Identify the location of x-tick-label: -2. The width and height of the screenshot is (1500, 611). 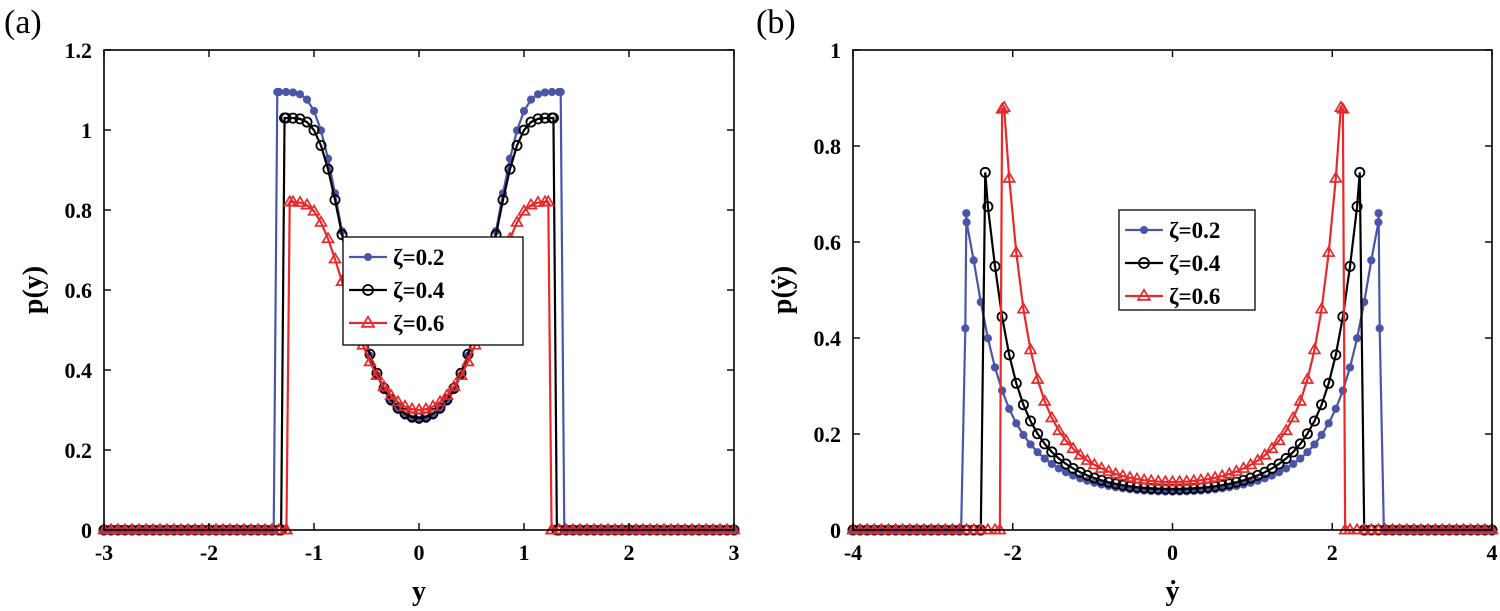
(1013, 552).